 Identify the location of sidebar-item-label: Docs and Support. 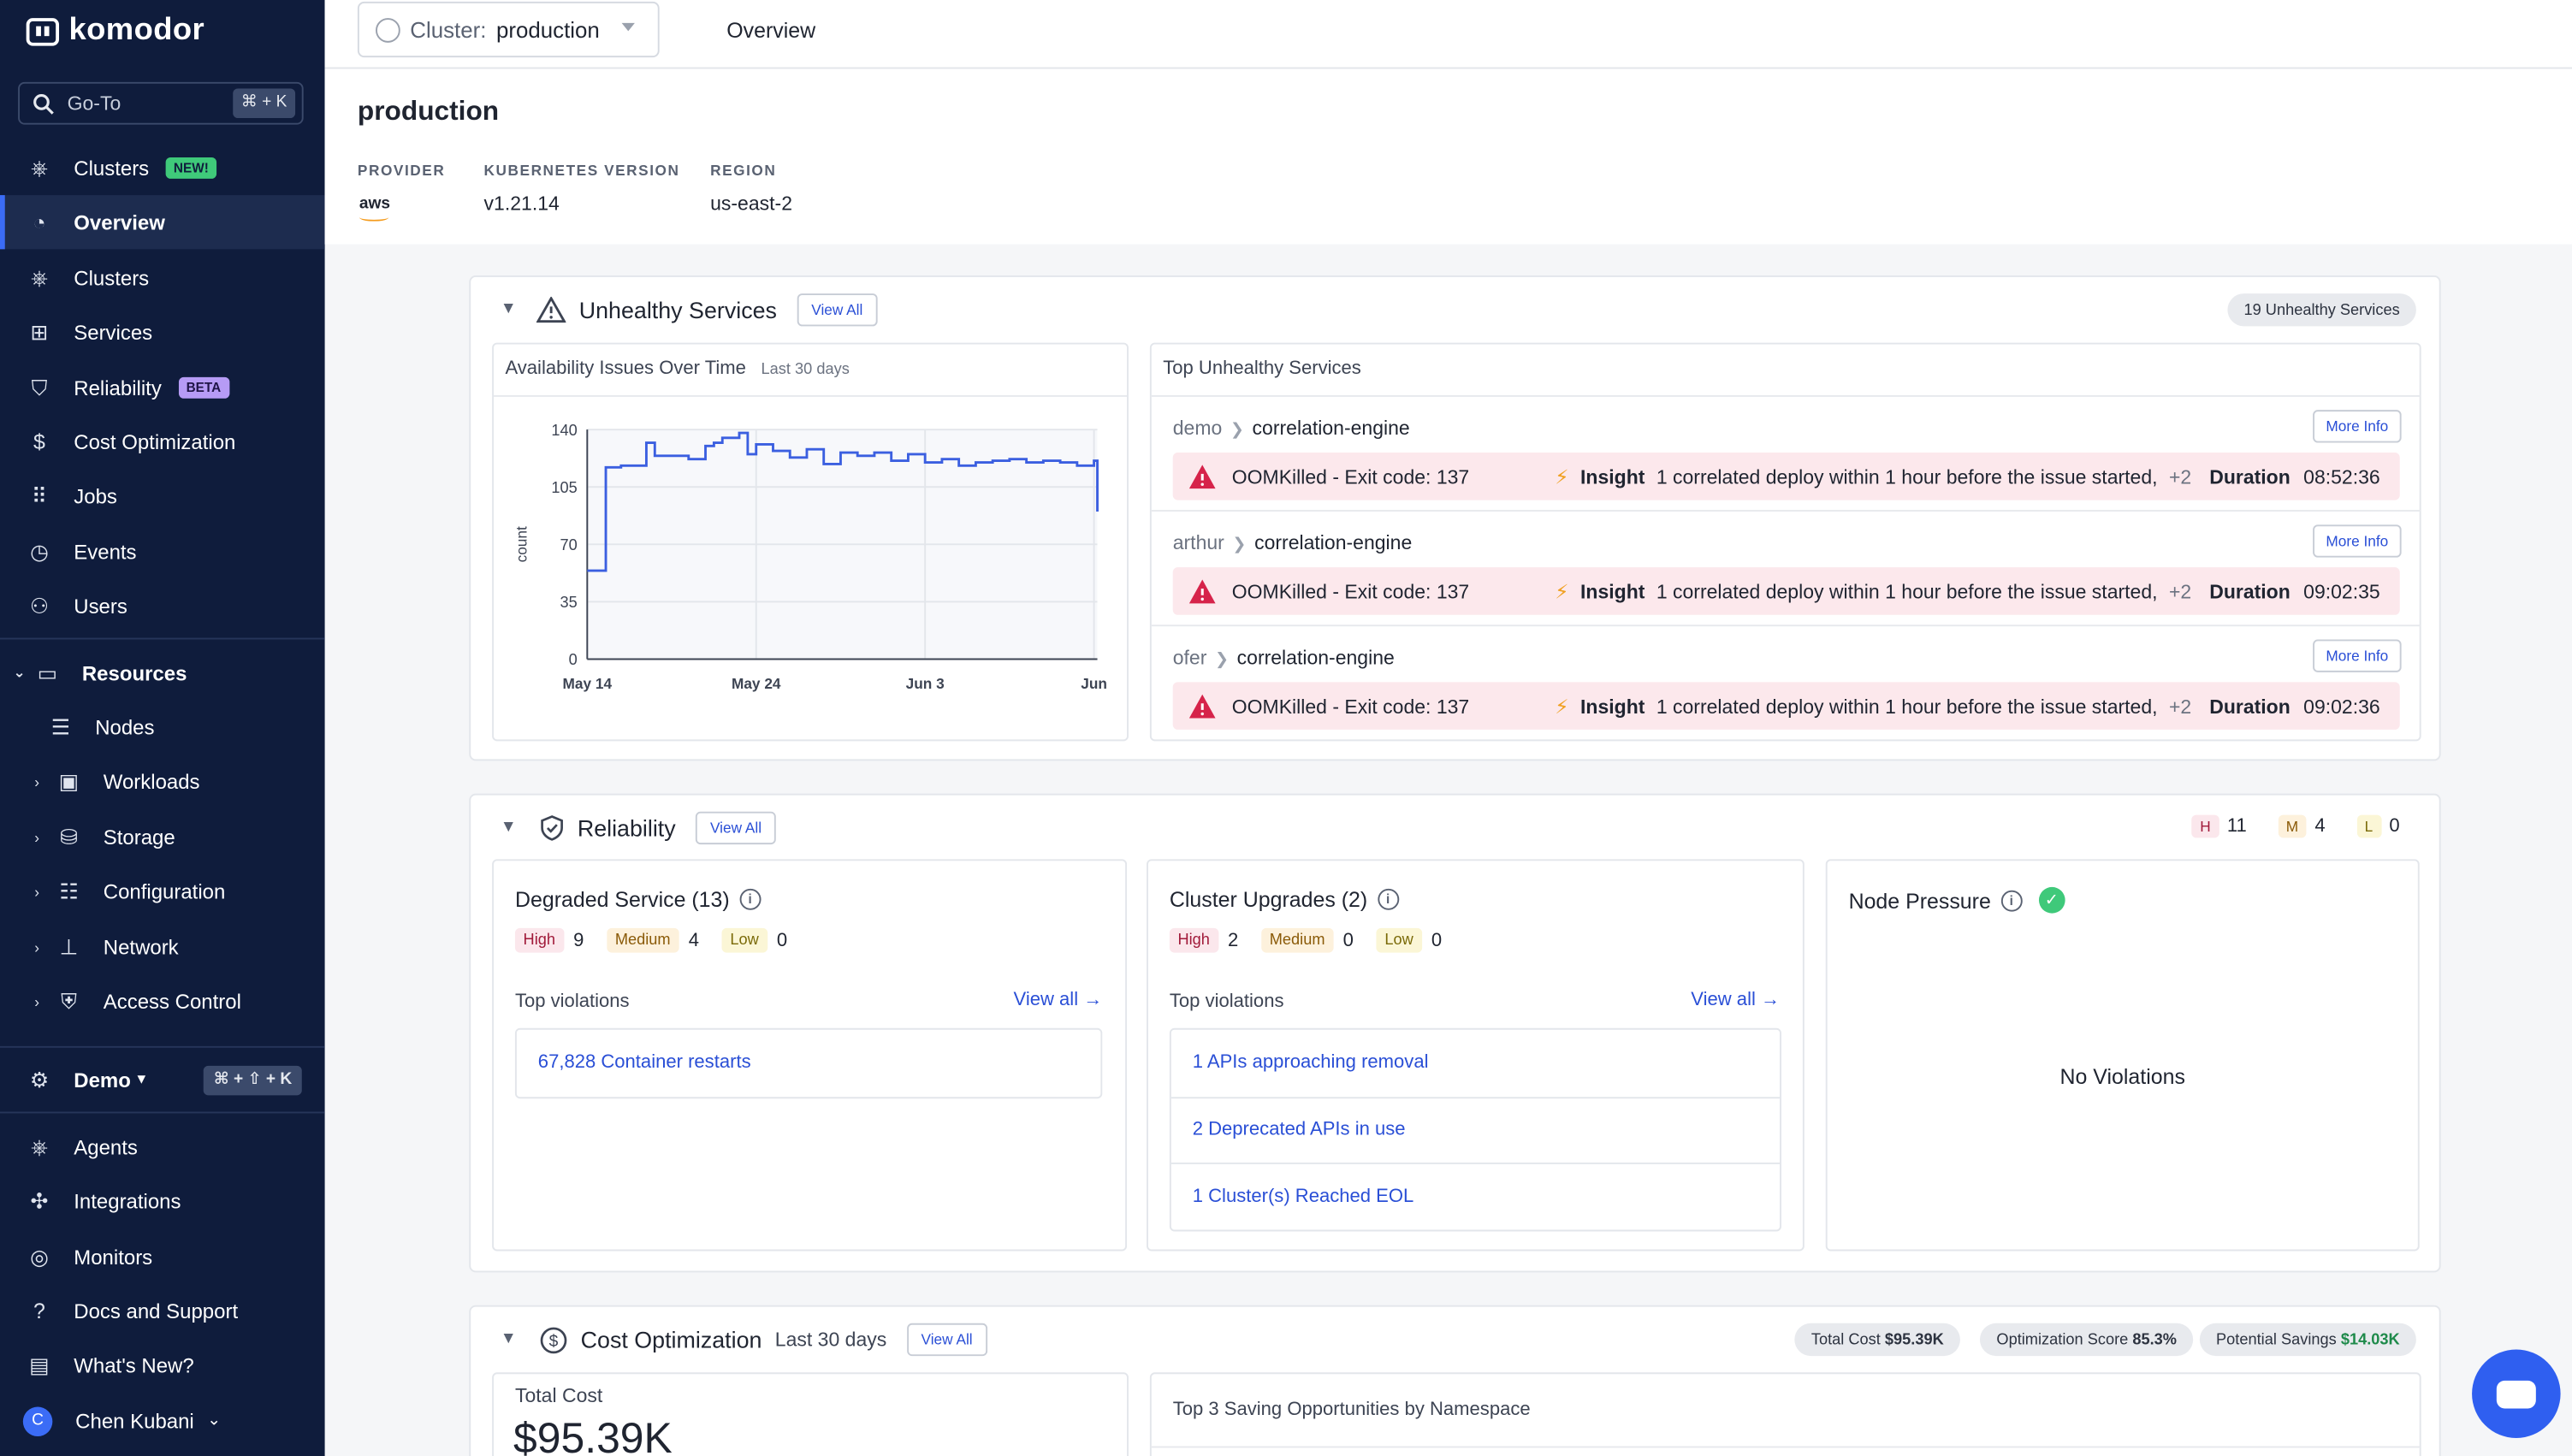
(156, 1311).